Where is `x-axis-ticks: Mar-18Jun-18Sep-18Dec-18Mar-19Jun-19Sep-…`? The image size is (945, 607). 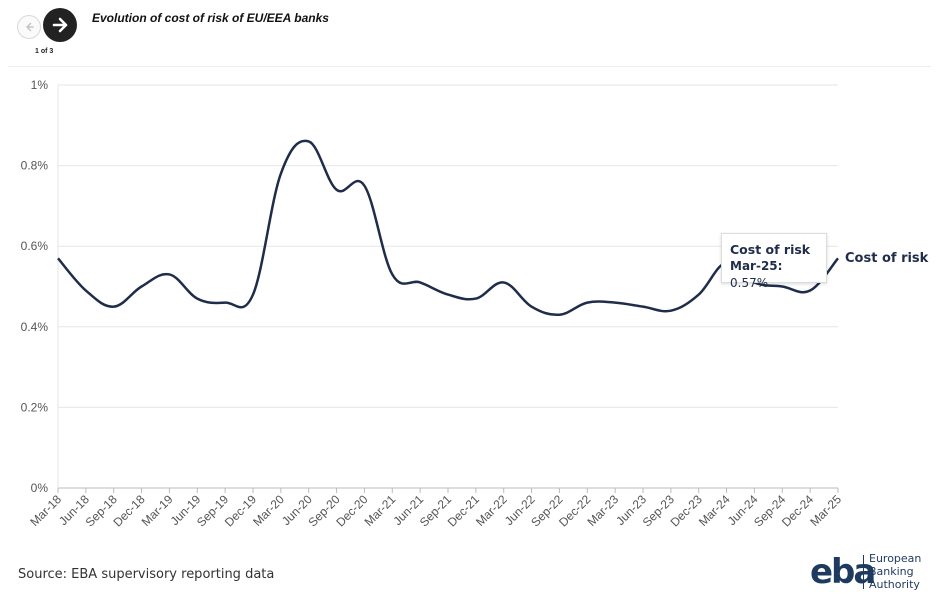
x-axis-ticks: Mar-18Jun-18Sep-18Dec-18Mar-19Jun-19Sep-… is located at coordinates (435, 508).